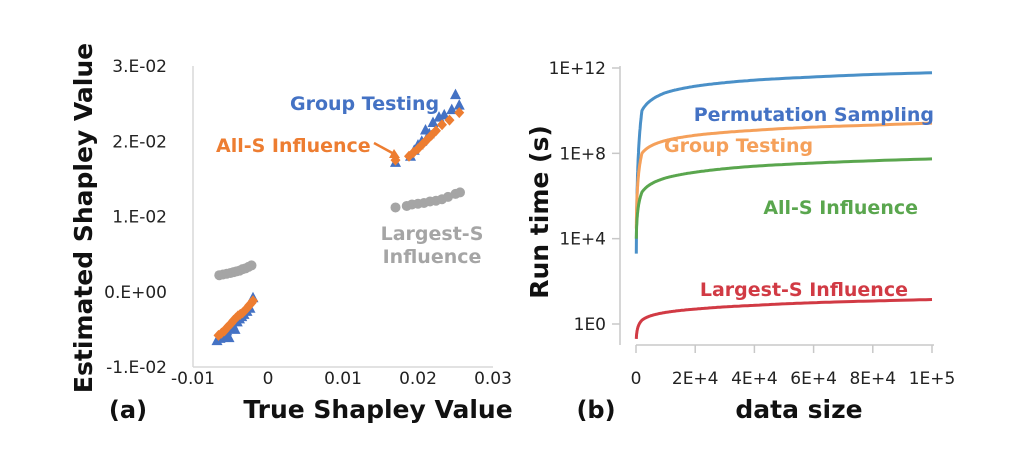 The width and height of the screenshot is (1010, 462). I want to click on panel-a-x-tick-label: 0.02, so click(418, 379).